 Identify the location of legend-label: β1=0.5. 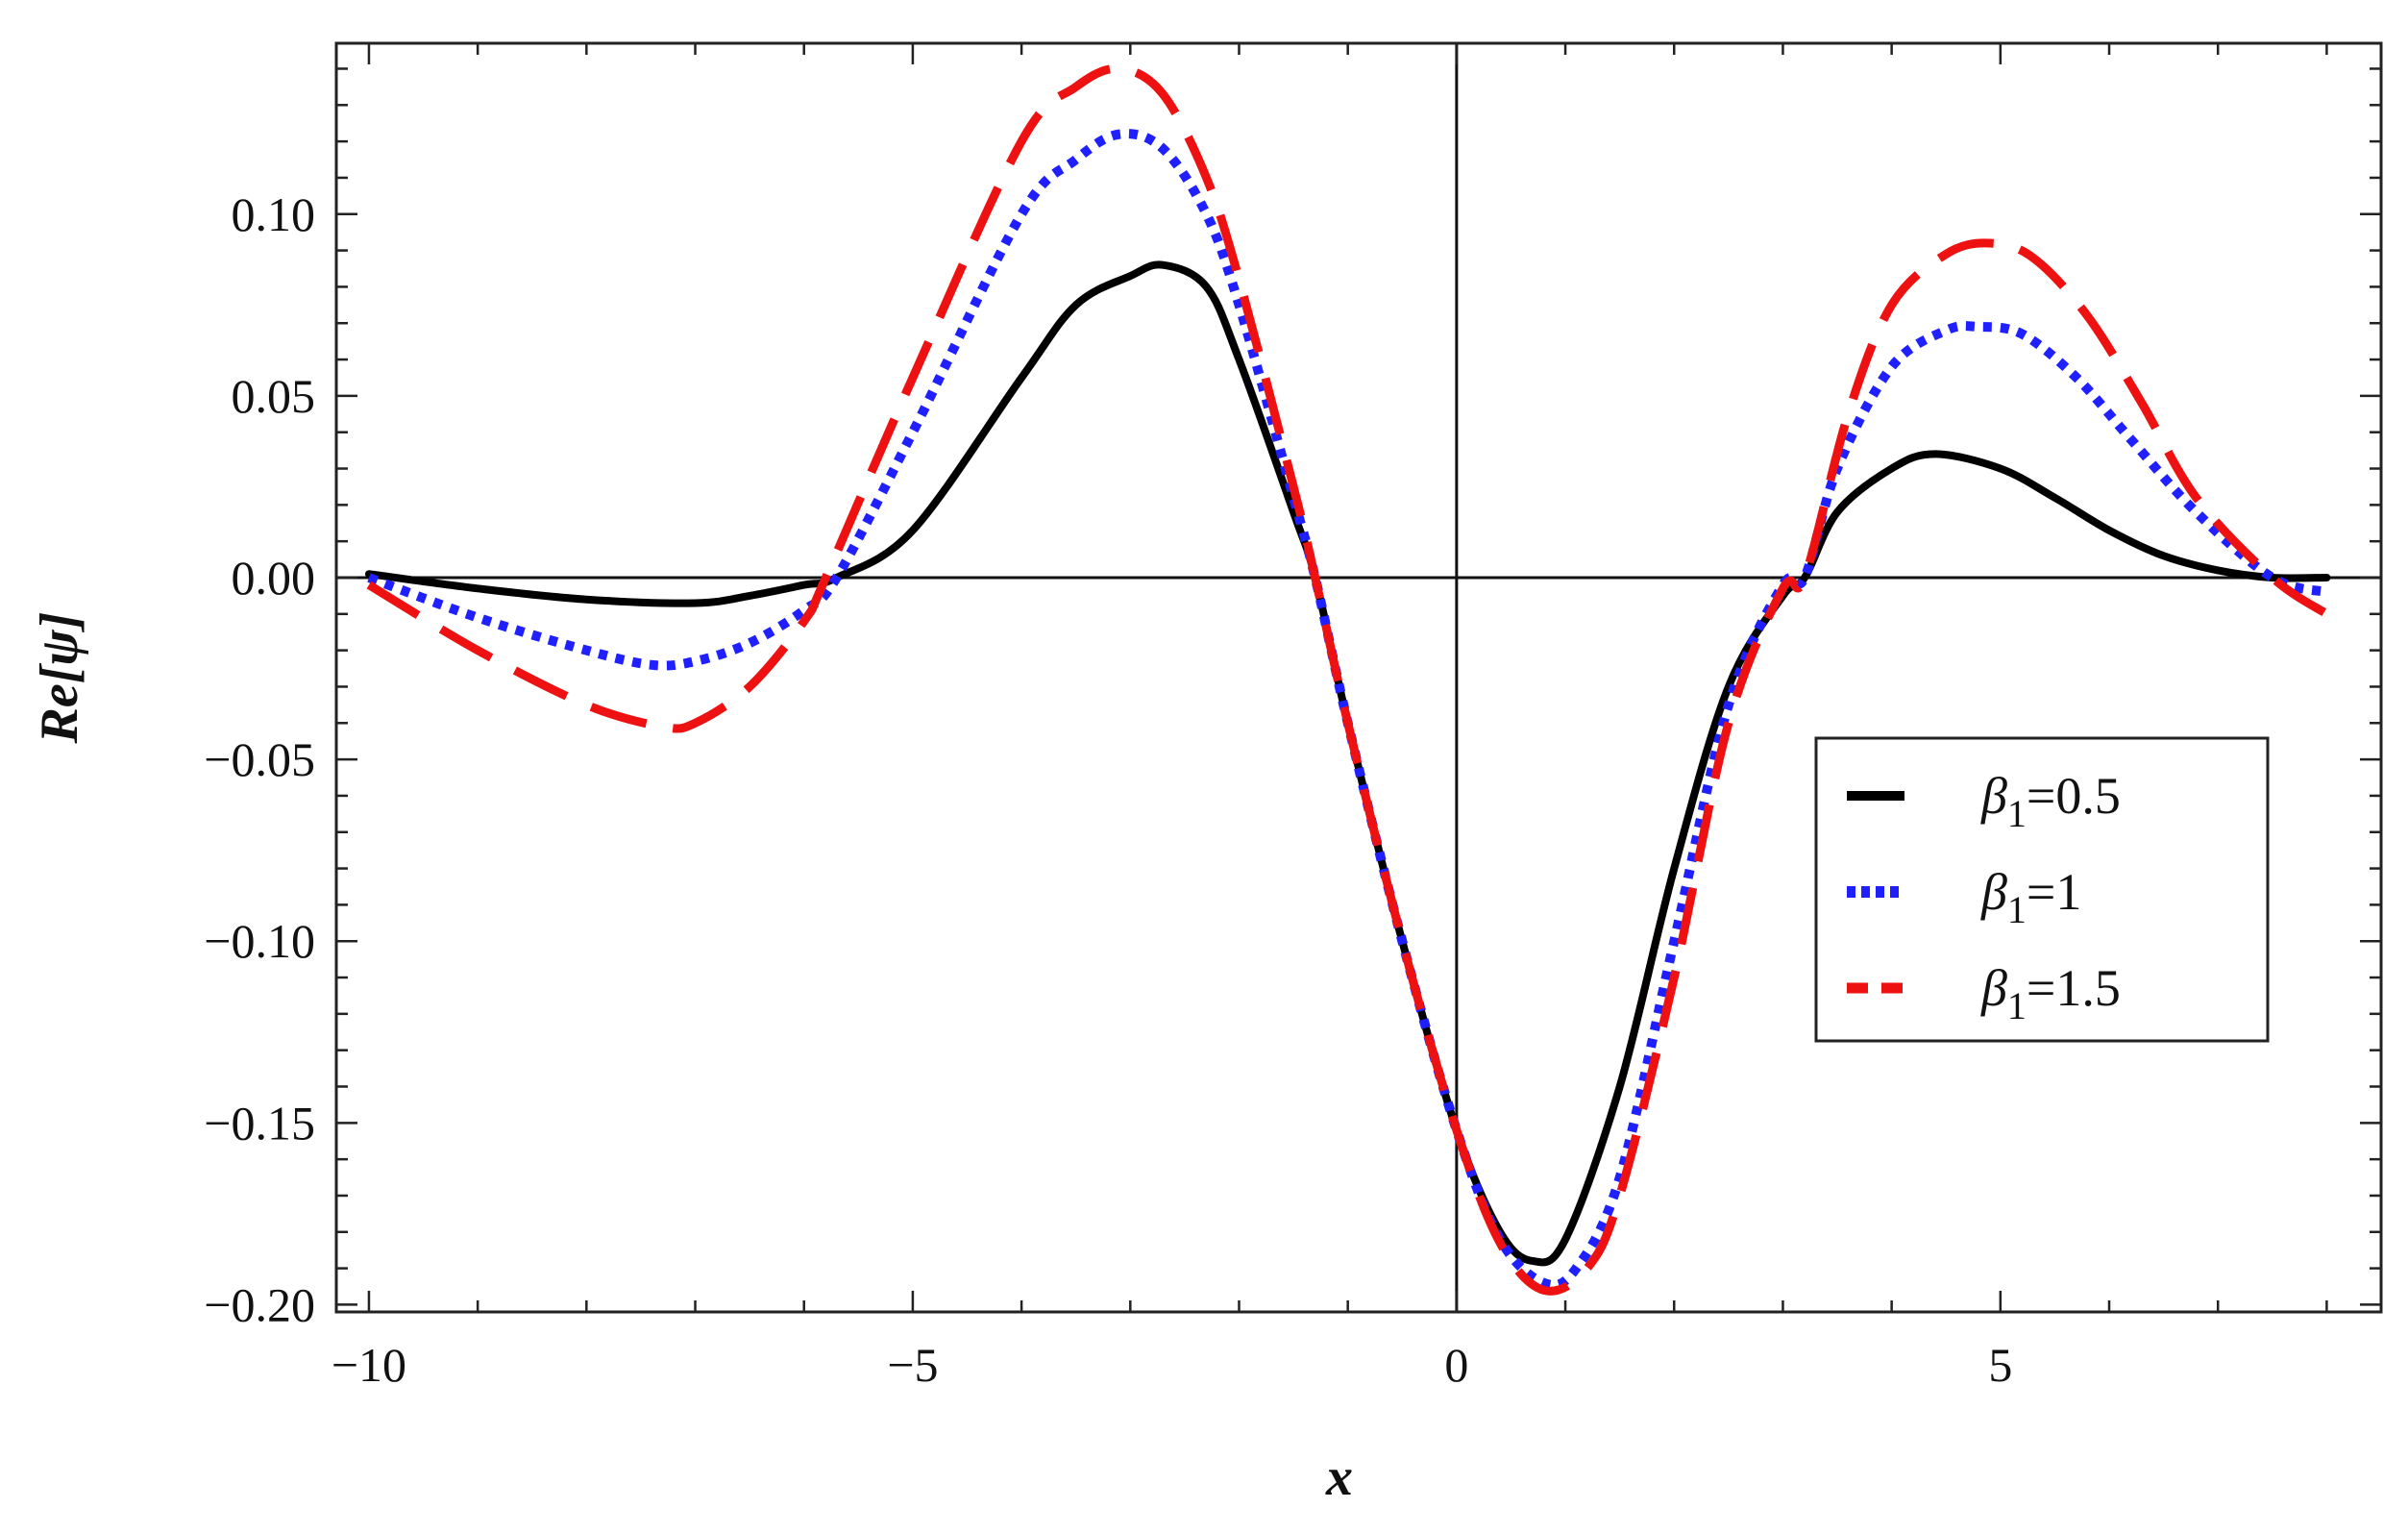
(2050, 801).